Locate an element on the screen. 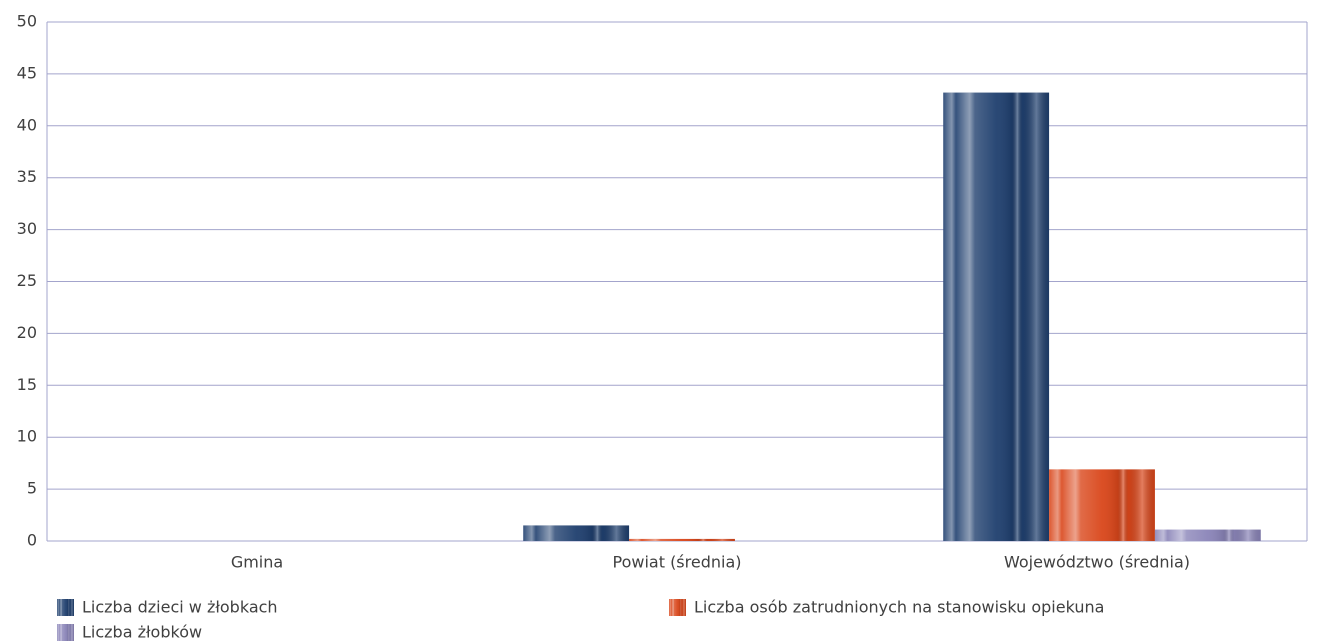 This screenshot has height=644, width=1317. x-tick-label: Gmina is located at coordinates (257, 562).